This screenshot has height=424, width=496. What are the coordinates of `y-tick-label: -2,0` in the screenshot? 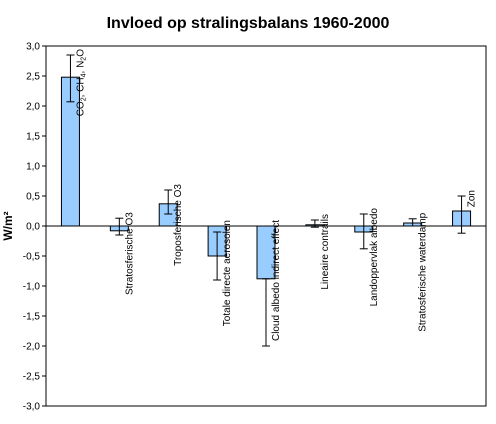 It's located at (32, 347).